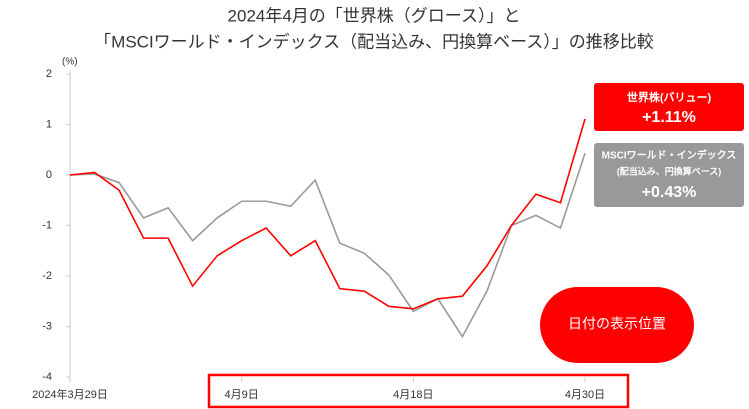 This screenshot has height=409, width=749. Describe the element at coordinates (49, 74) in the screenshot. I see `y-tick-label: 2` at that location.